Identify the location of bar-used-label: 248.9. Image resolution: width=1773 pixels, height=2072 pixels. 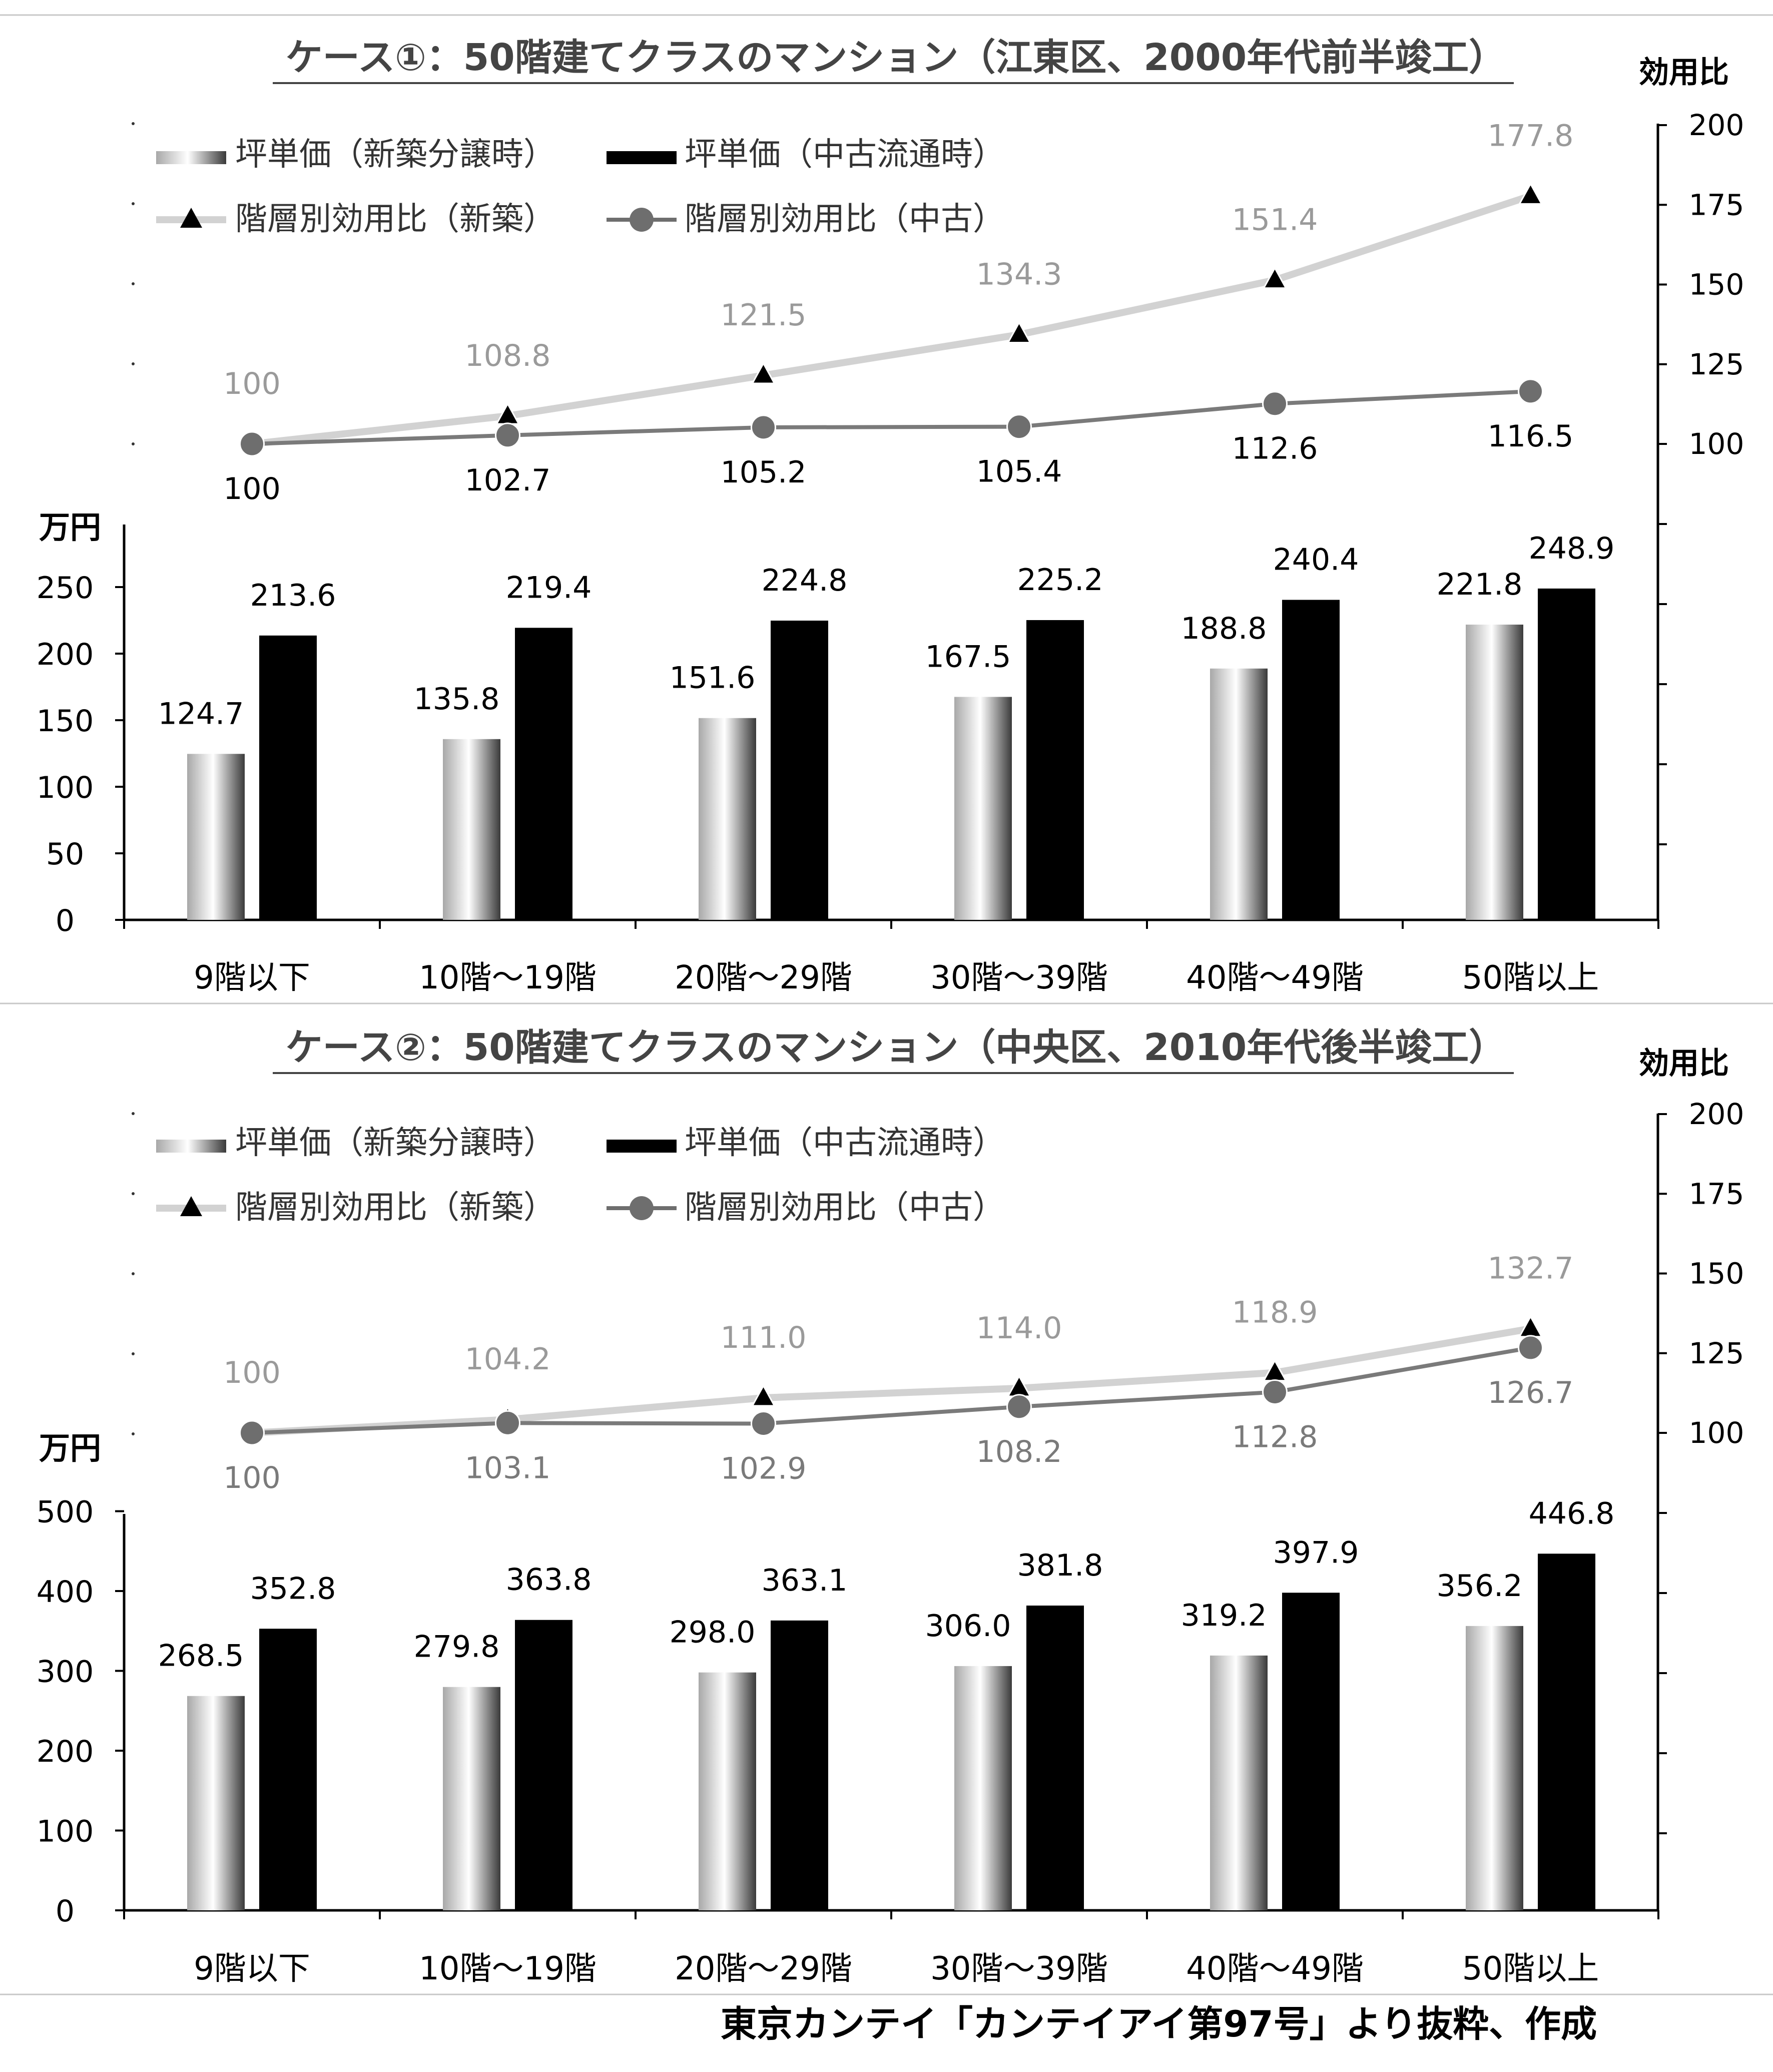
(1572, 548).